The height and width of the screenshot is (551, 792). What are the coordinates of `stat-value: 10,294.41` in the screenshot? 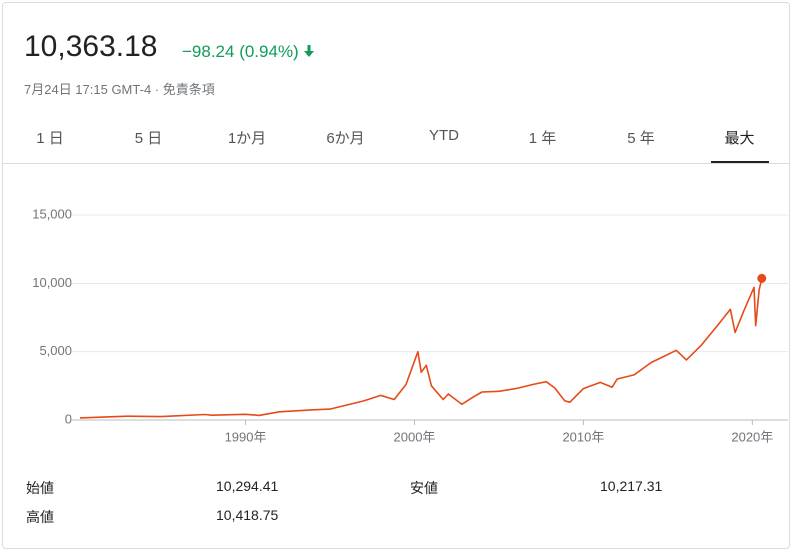 It's located at (247, 486).